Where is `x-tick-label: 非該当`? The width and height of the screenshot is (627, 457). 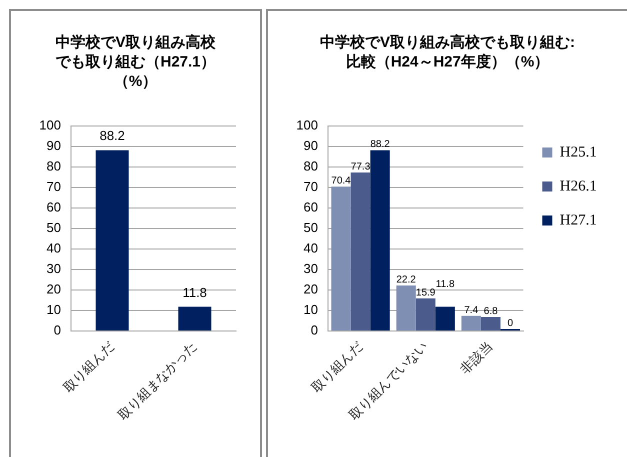 x-tick-label: 非該当 is located at coordinates (476, 357).